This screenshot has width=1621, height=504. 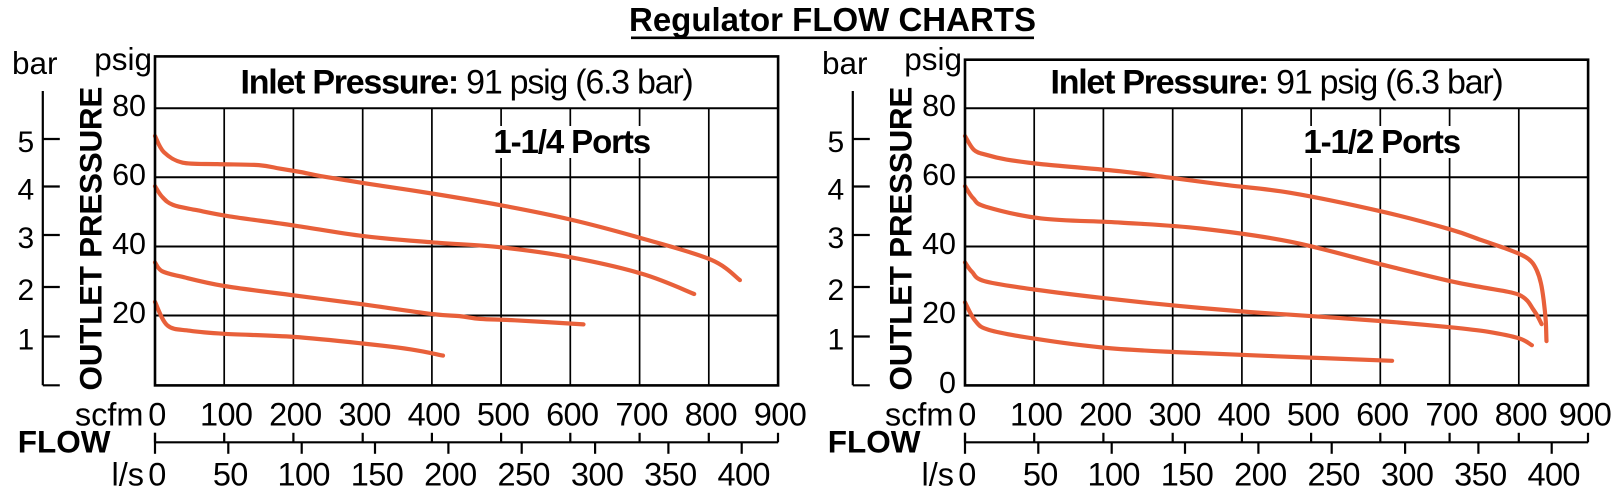 What do you see at coordinates (1381, 141) in the screenshot?
I see `svg-text: 1-1/2 Ports` at bounding box center [1381, 141].